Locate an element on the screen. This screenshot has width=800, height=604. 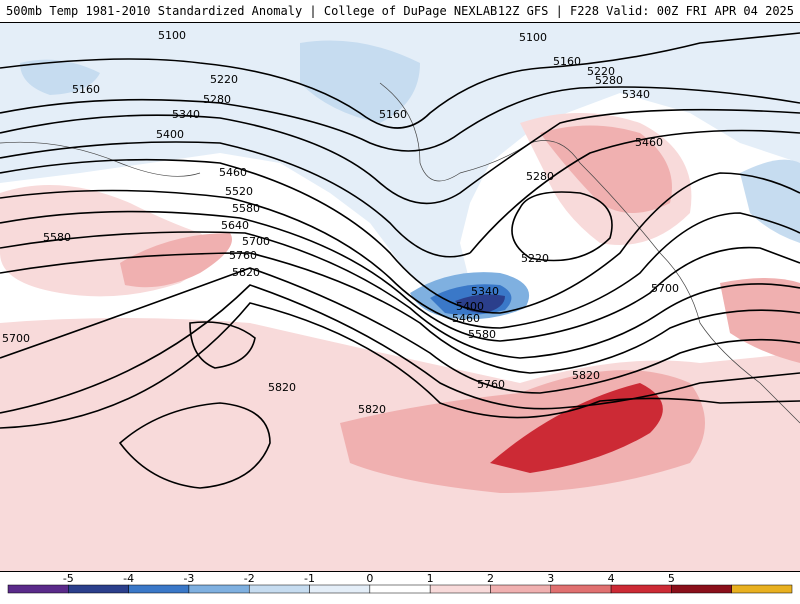
anomaly-colorbar: -5 -4 -3 -2 -1 0 1 2 3 4 5 is located at coordinates (400, 586).